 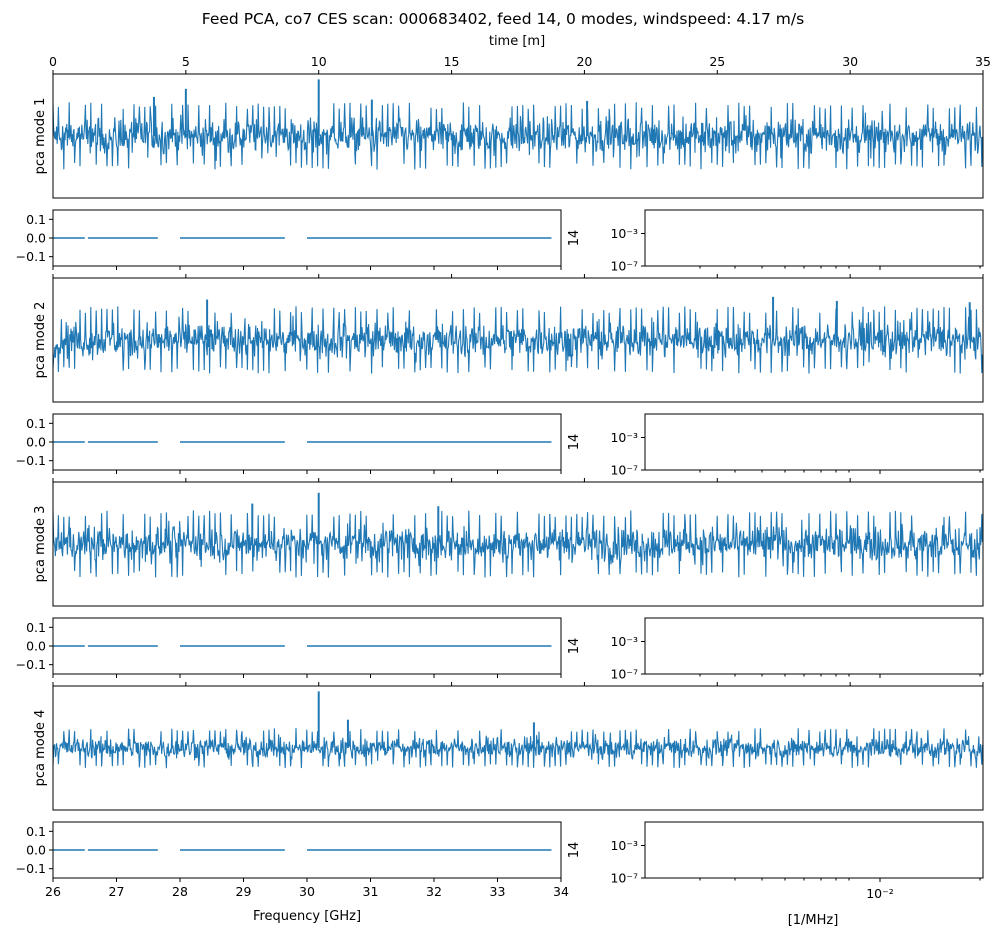 What do you see at coordinates (880, 893) in the screenshot?
I see `x-tick-label: 10⁻²` at bounding box center [880, 893].